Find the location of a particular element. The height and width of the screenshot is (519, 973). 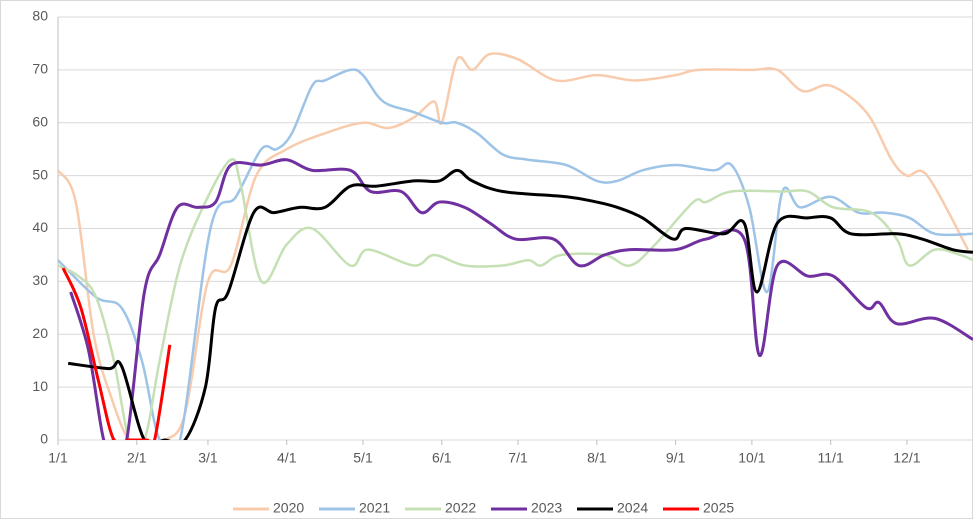

legend-label: 2024 is located at coordinates (632, 508).